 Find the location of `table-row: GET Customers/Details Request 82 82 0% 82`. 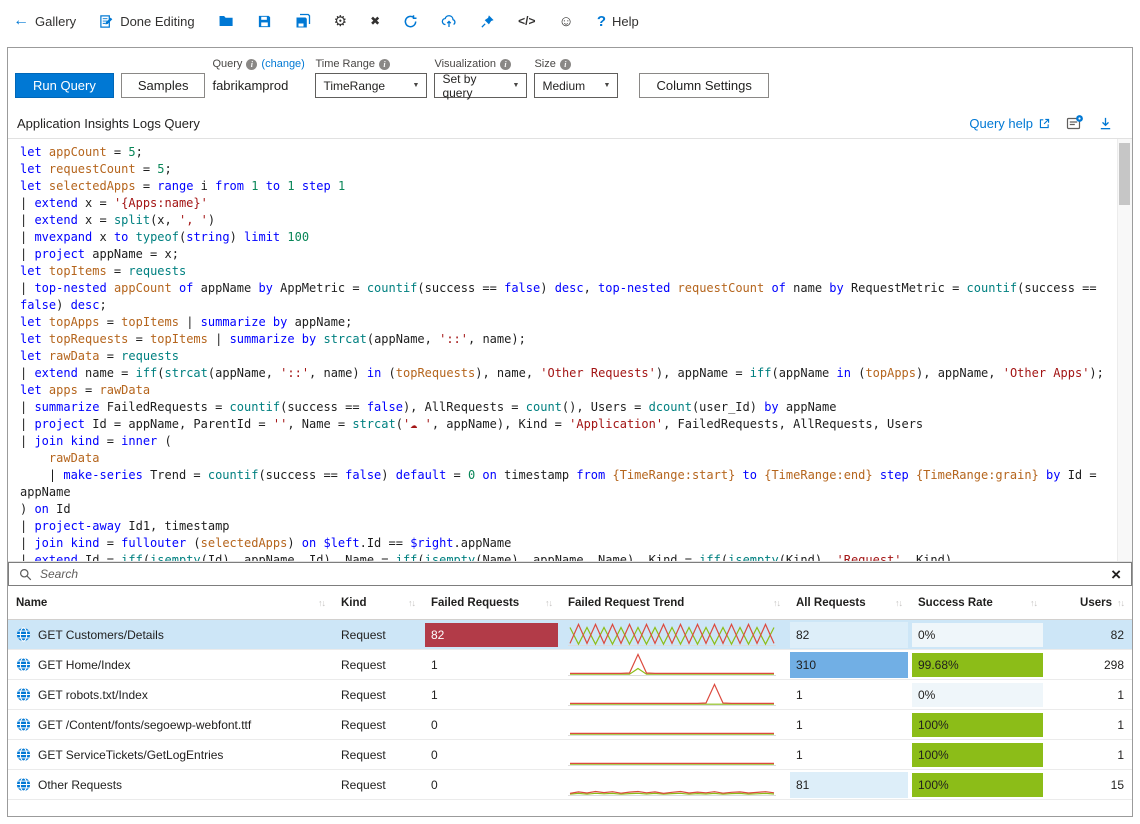

table-row: GET Customers/Details Request 82 82 0% 82 is located at coordinates (570, 635).